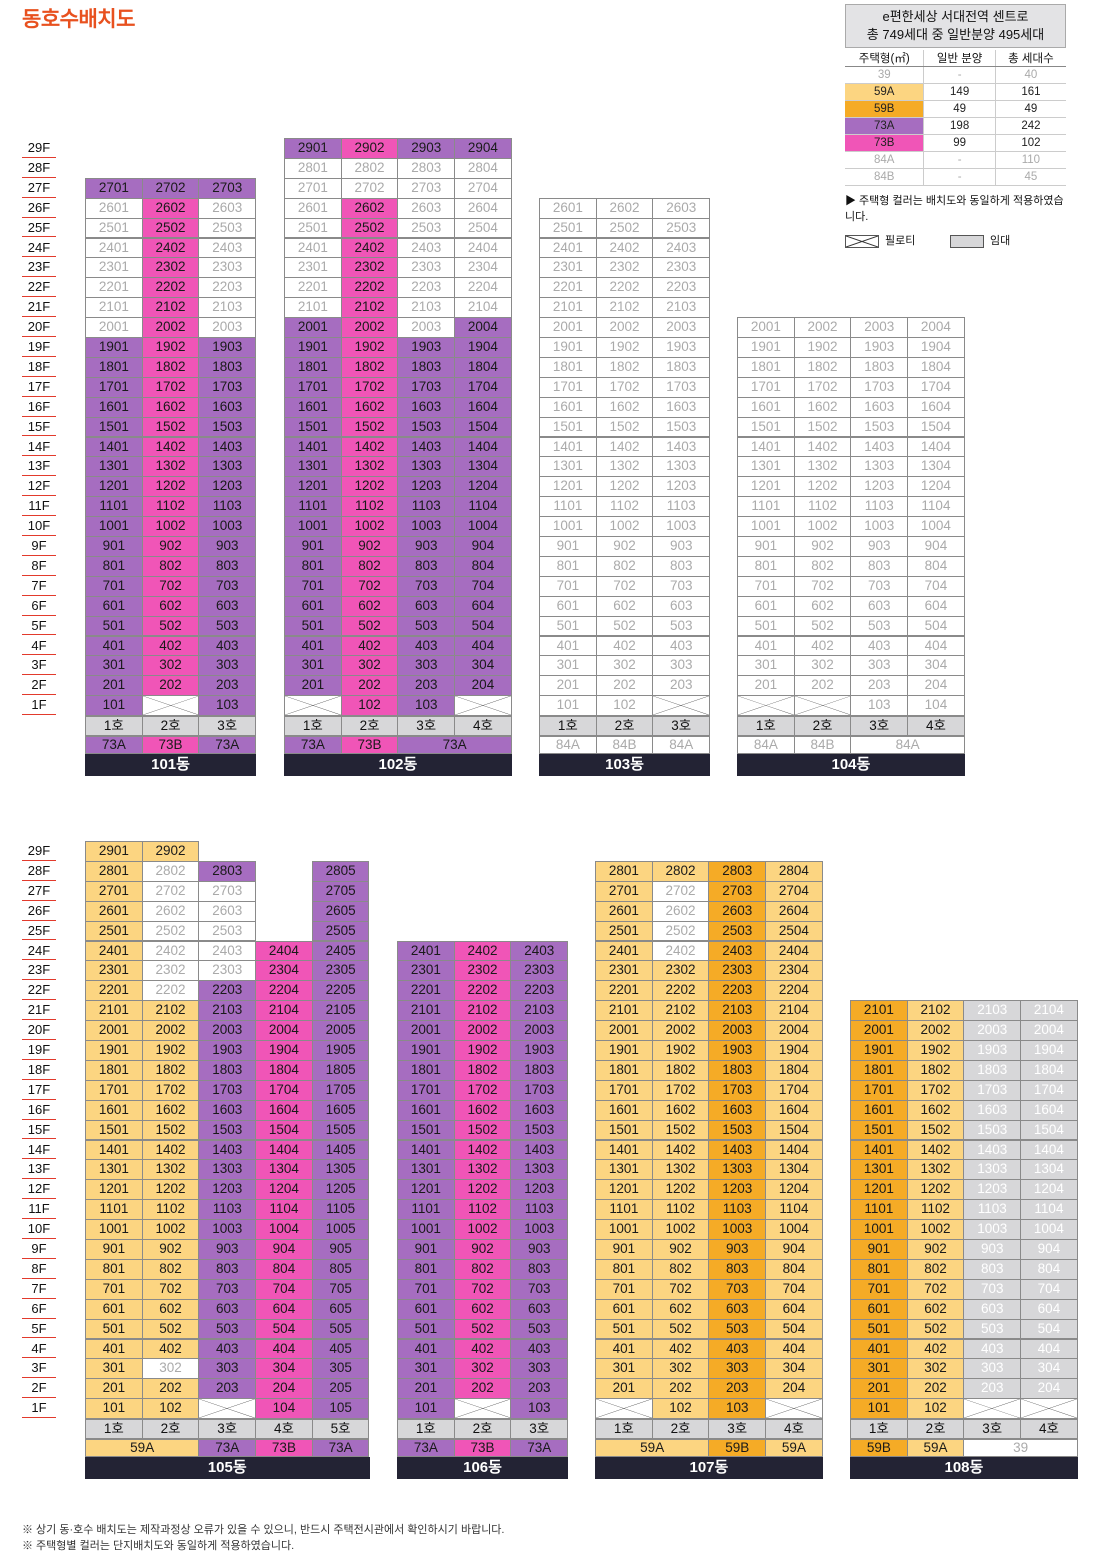 This screenshot has width=1100, height=1555. I want to click on unit-cell: 301, so click(568, 666).